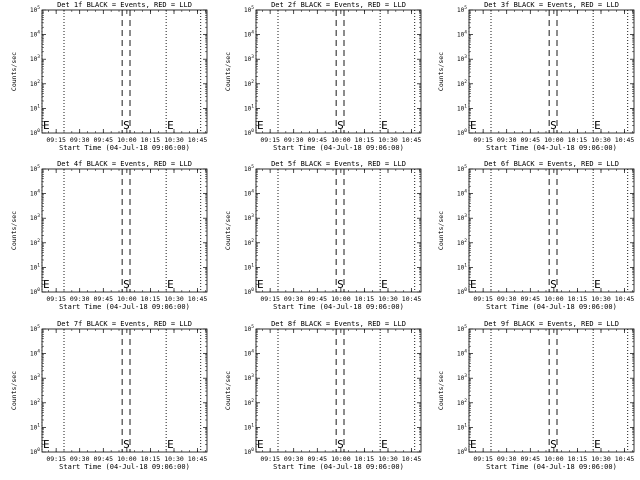  I want to click on panel-title: Det 1f BLACK = Events, RED = LLD, so click(124, 5).